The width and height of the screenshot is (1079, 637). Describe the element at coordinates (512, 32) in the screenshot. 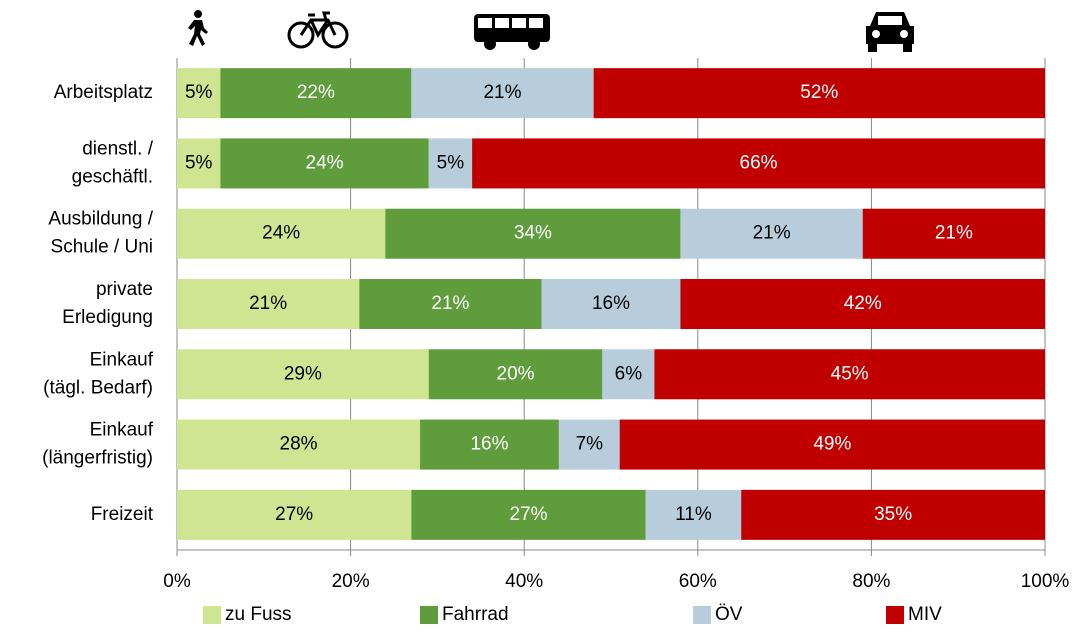

I see `bus-icon` at that location.